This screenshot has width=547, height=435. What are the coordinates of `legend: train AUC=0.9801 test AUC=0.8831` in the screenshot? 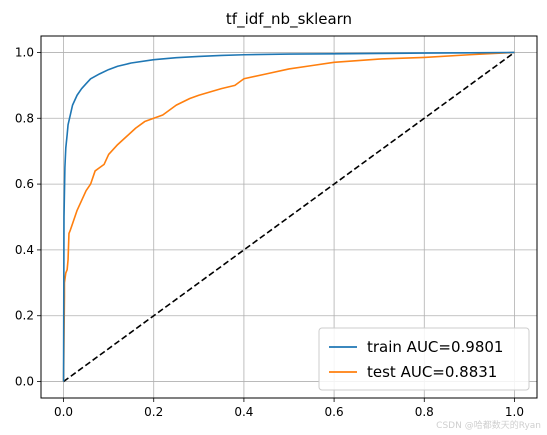 It's located at (424, 359).